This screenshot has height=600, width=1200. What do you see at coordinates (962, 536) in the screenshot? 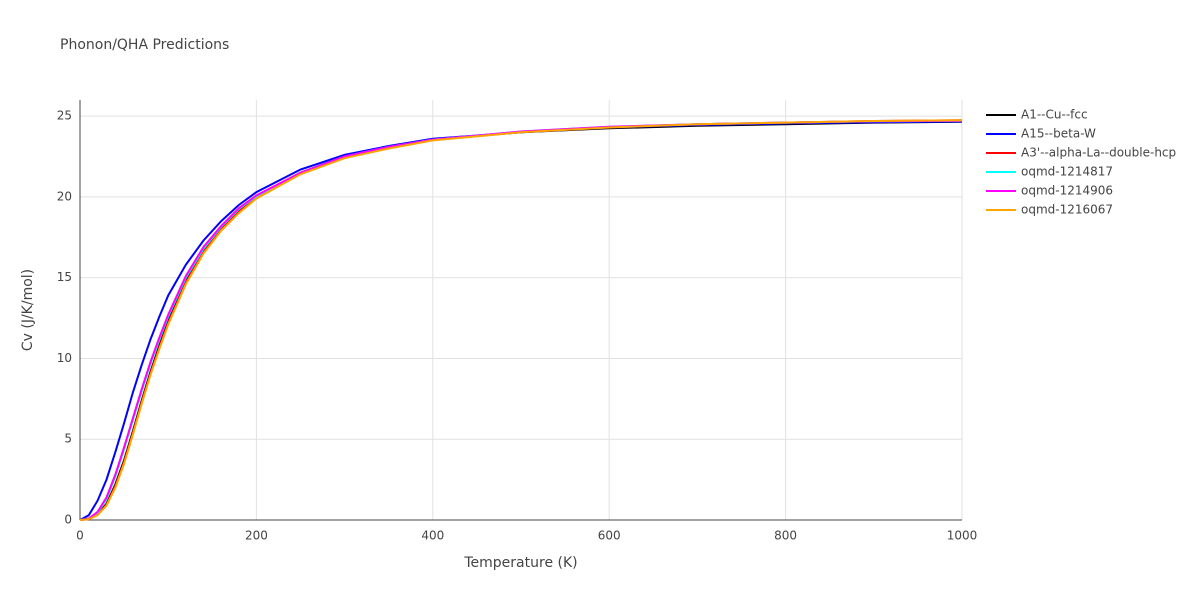
I see `x-tick-label: 1000` at bounding box center [962, 536].